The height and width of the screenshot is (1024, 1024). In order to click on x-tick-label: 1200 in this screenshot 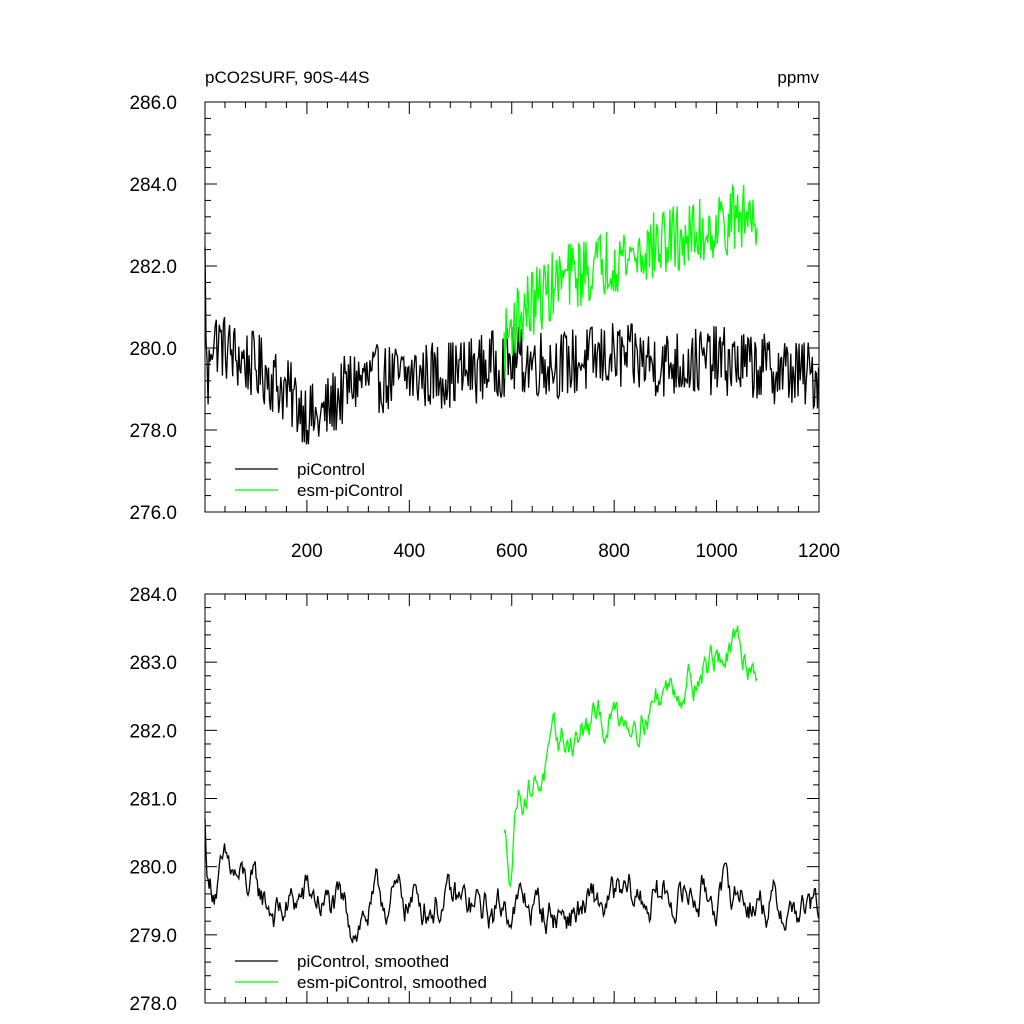, I will do `click(819, 551)`.